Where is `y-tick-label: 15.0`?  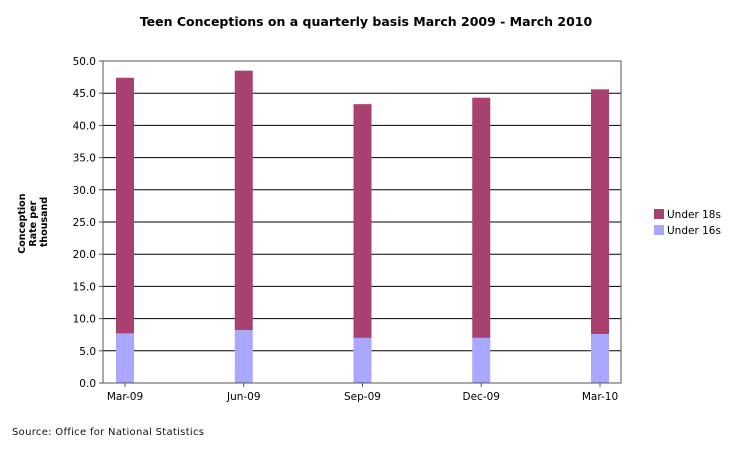
y-tick-label: 15.0 is located at coordinates (84, 287).